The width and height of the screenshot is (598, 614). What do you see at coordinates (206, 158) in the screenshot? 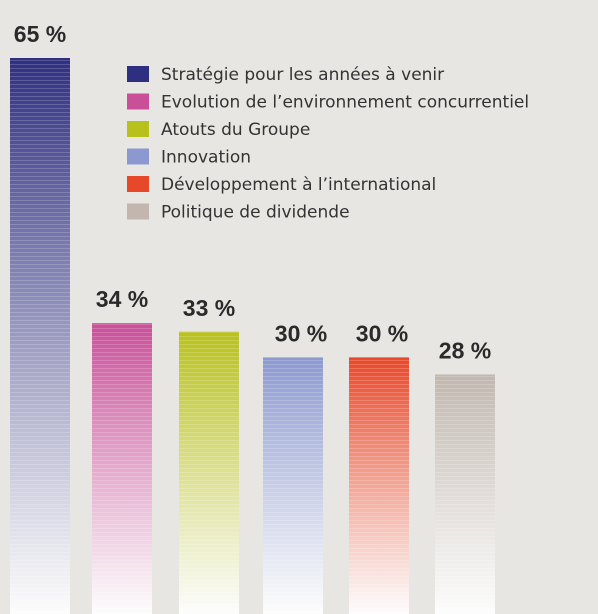
I see `legend-label: Innovation` at bounding box center [206, 158].